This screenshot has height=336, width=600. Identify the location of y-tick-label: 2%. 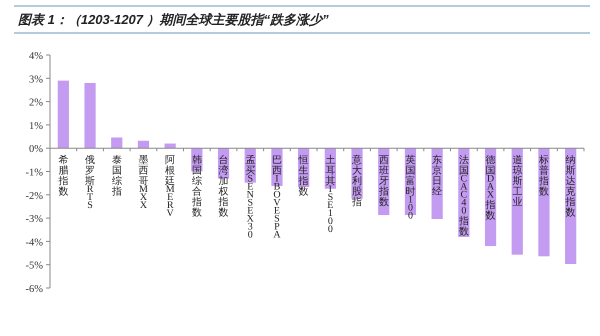
(36, 103).